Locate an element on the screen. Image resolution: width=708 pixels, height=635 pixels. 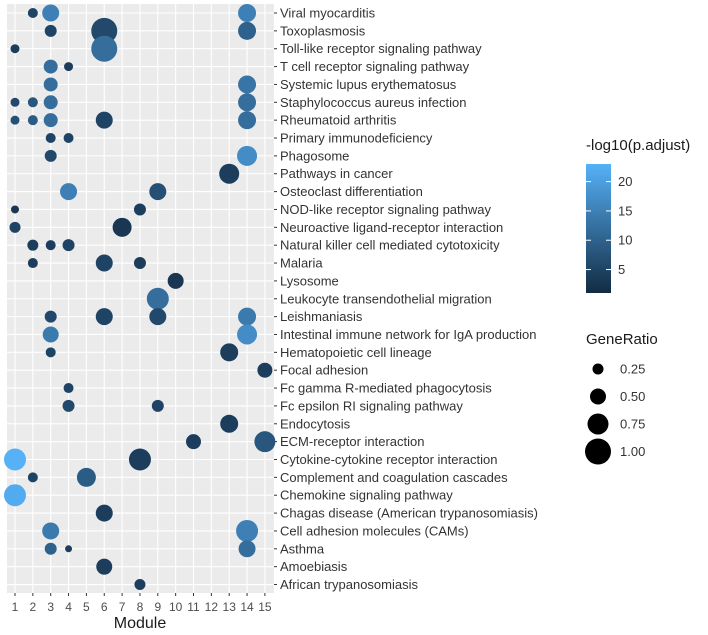
x-label-module-1: 1 is located at coordinates (15, 607).